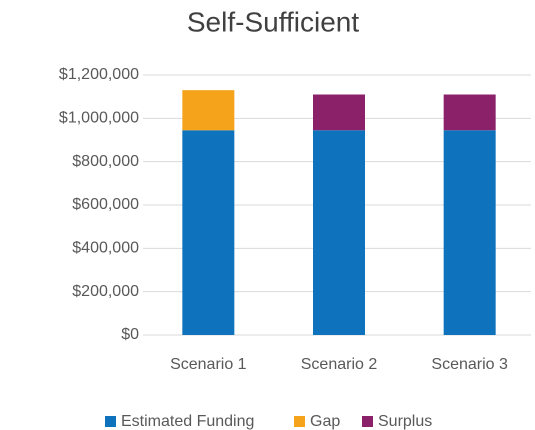 This screenshot has height=430, width=535. Describe the element at coordinates (208, 364) in the screenshot. I see `x-tick-label: Scenario 1` at that location.